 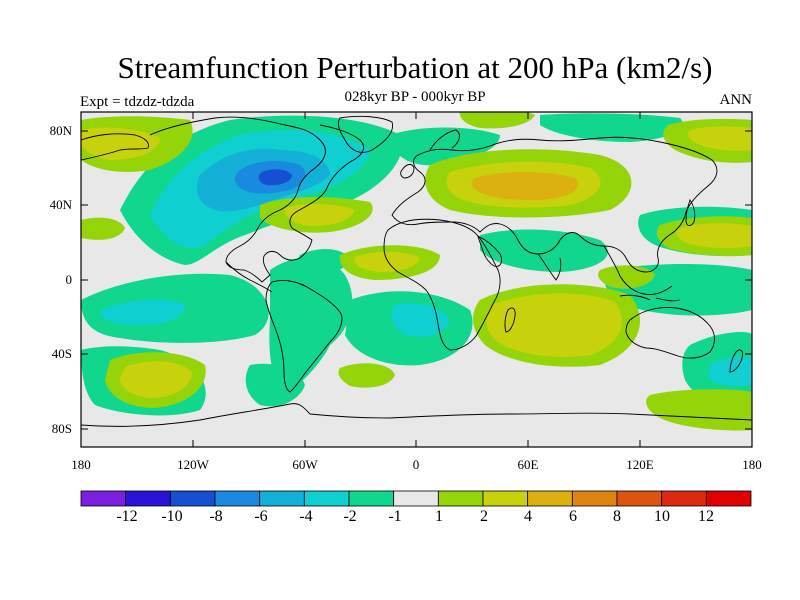 I want to click on season-label: ANN, so click(x=736, y=100).